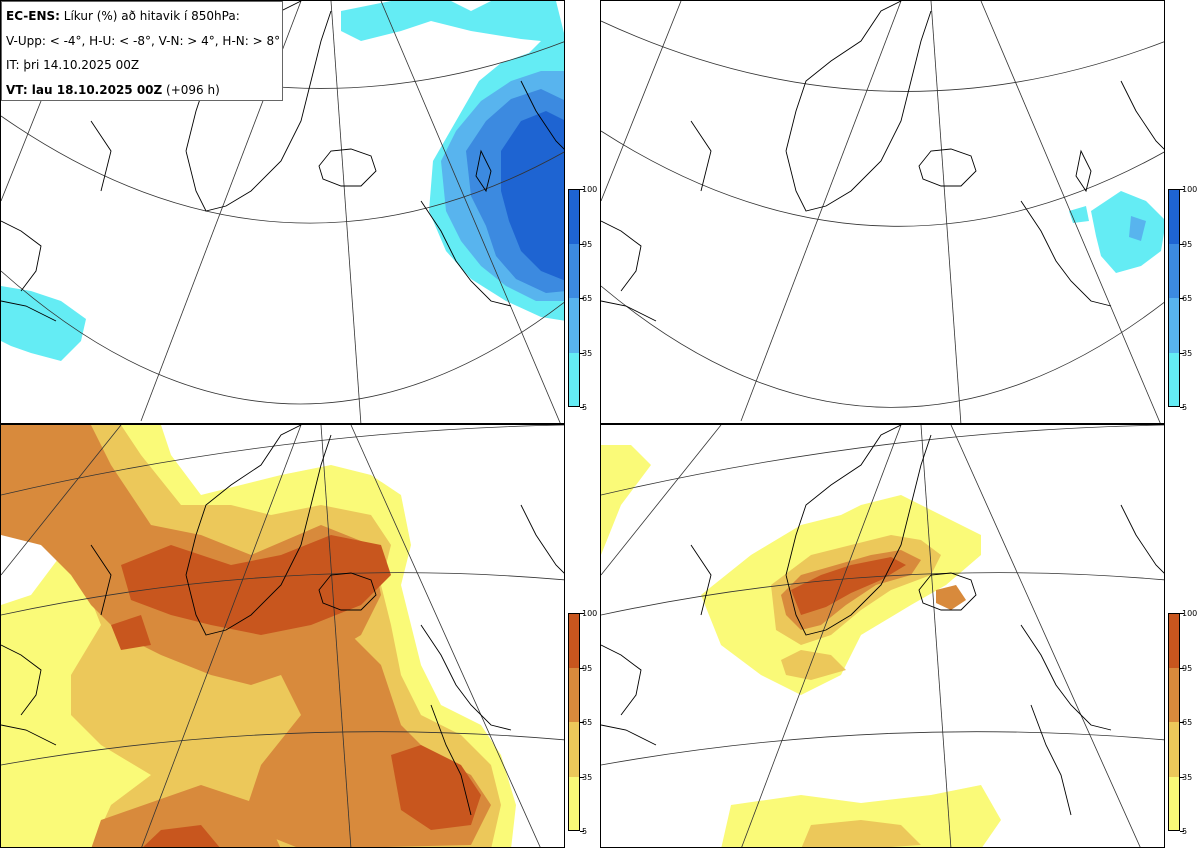  I want to click on lead-time: (+096 h), so click(191, 89).